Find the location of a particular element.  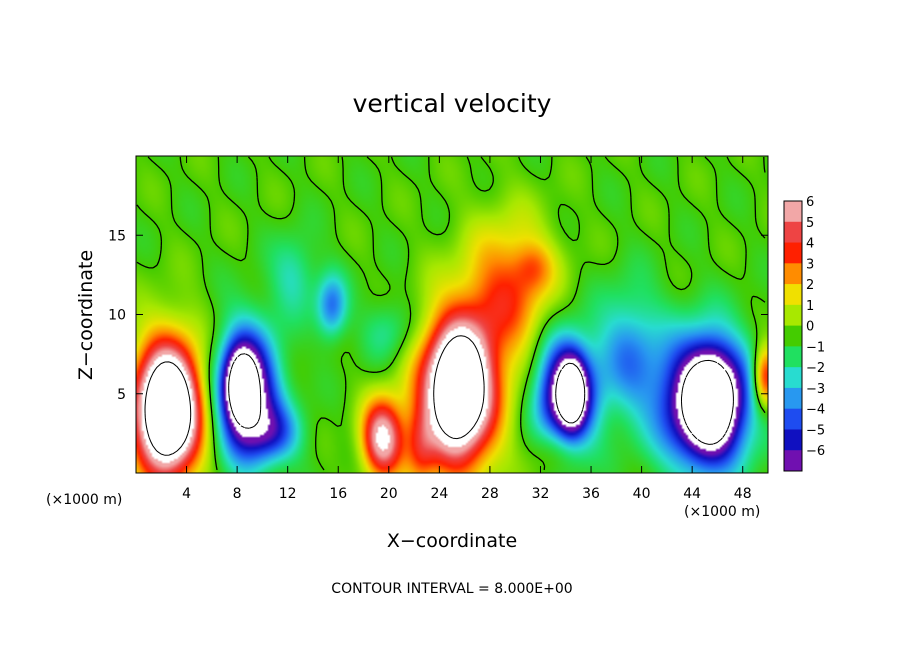

colorbar-label: −2 is located at coordinates (815, 368).